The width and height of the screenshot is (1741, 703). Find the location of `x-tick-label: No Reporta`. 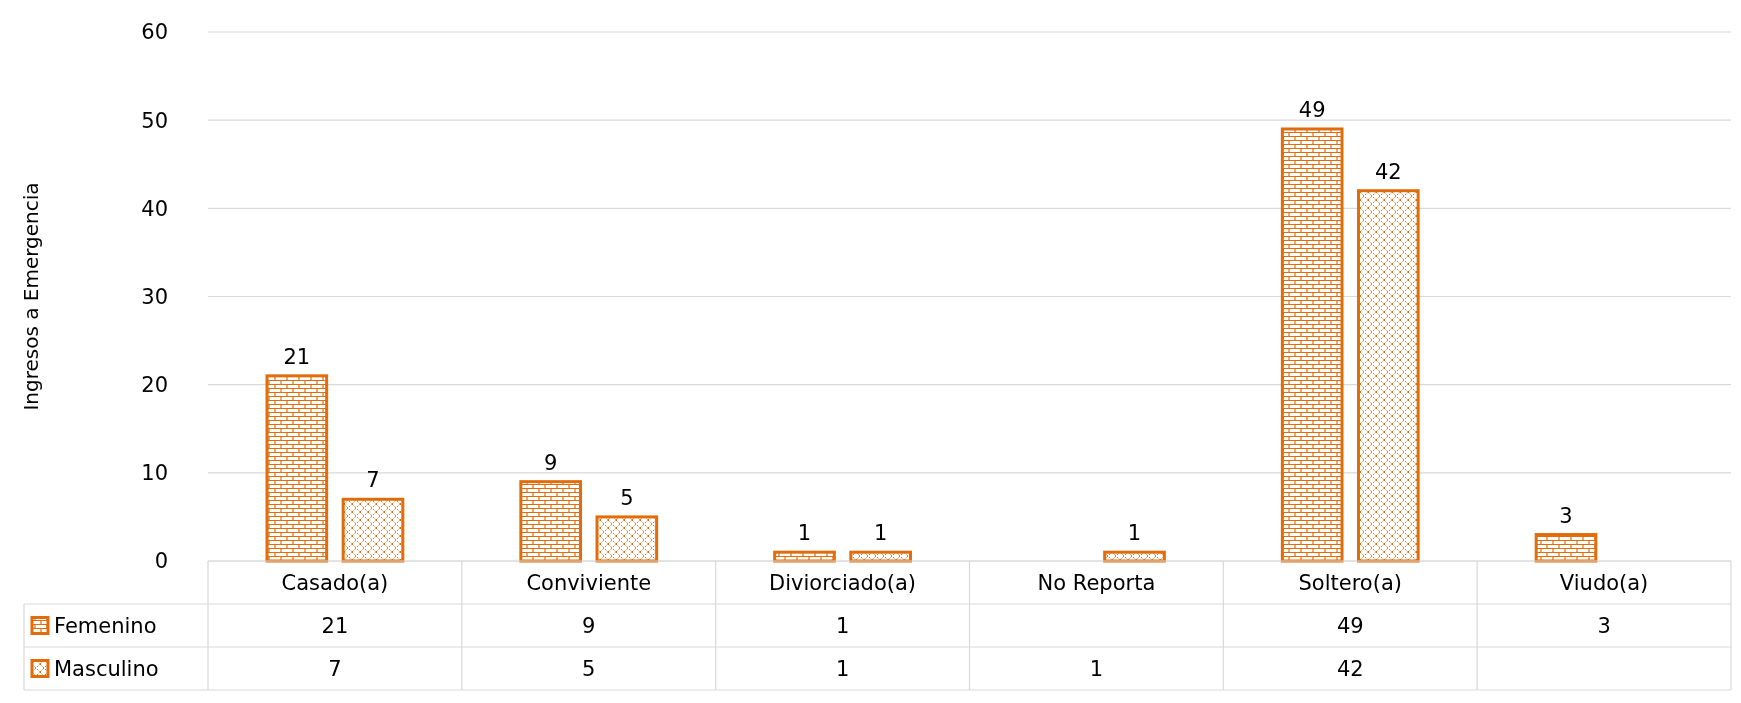

x-tick-label: No Reporta is located at coordinates (1096, 582).